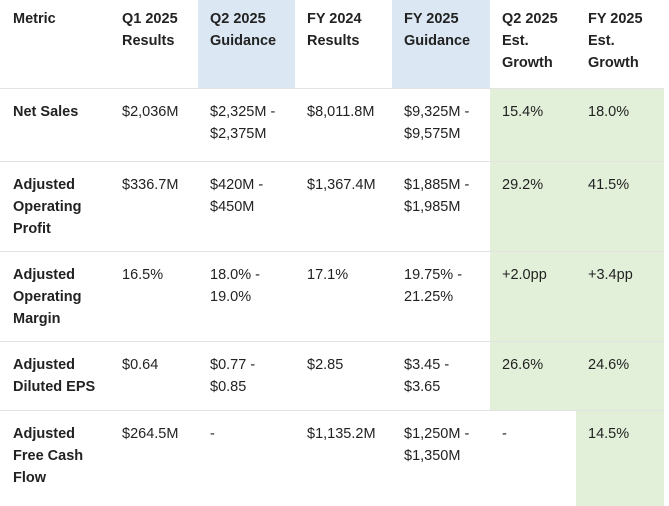 The image size is (669, 506). Describe the element at coordinates (620, 125) in the screenshot. I see `cell-fy-2025-est-growth: 18.0%` at that location.